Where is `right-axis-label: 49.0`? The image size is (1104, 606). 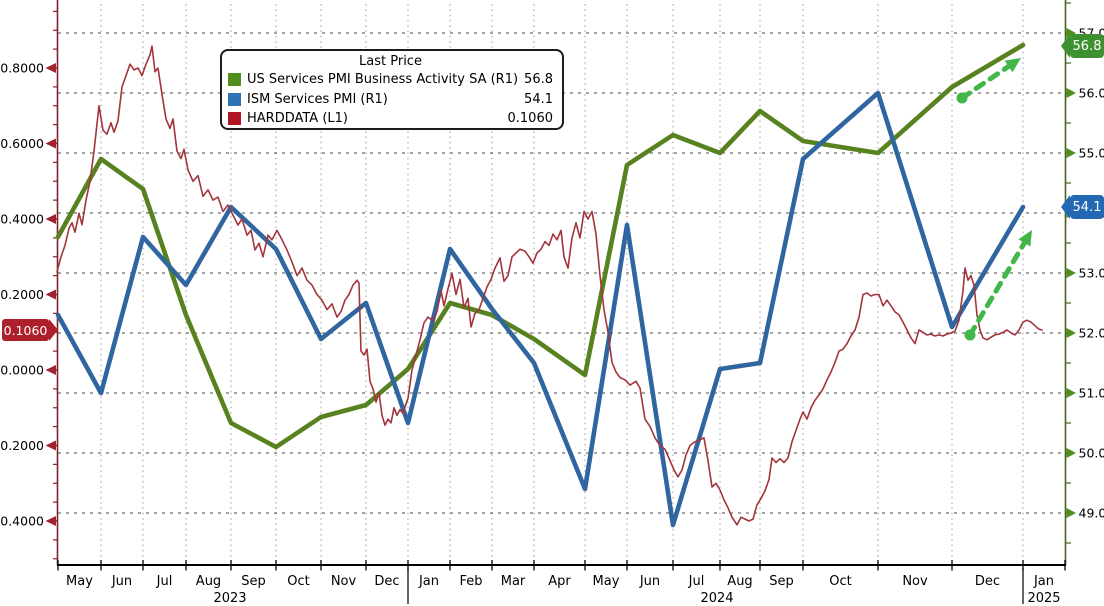
right-axis-label: 49.0 is located at coordinates (1091, 512).